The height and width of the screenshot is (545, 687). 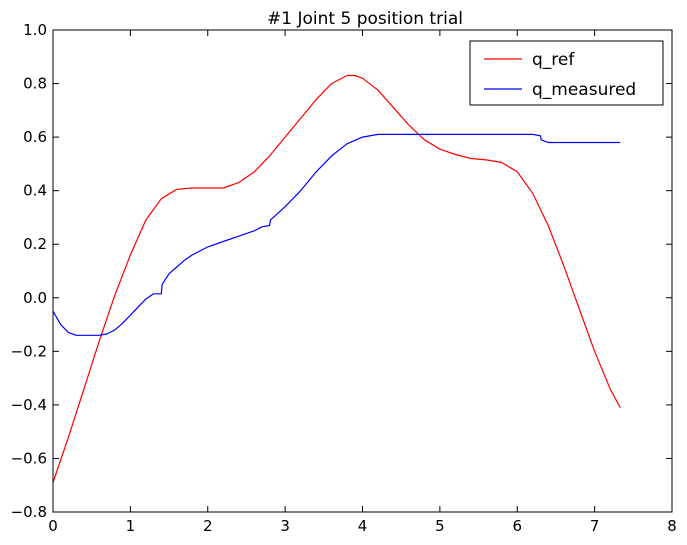 What do you see at coordinates (29, 458) in the screenshot?
I see `y-tick-label: −0.6` at bounding box center [29, 458].